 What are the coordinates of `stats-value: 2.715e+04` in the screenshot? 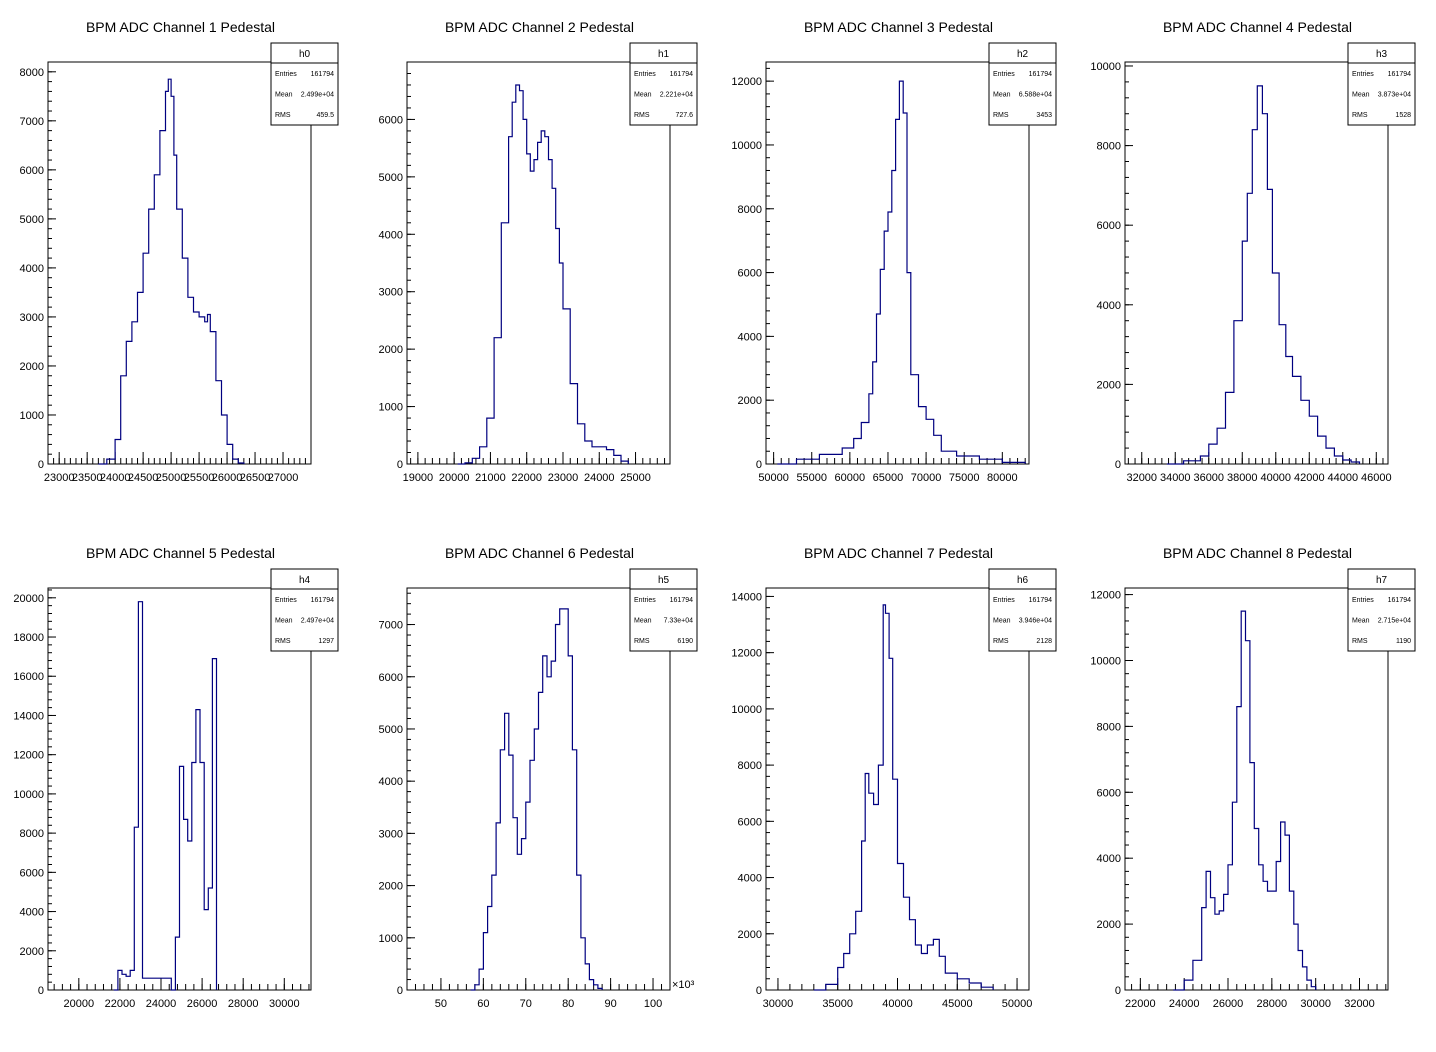 It's located at (1394, 621).